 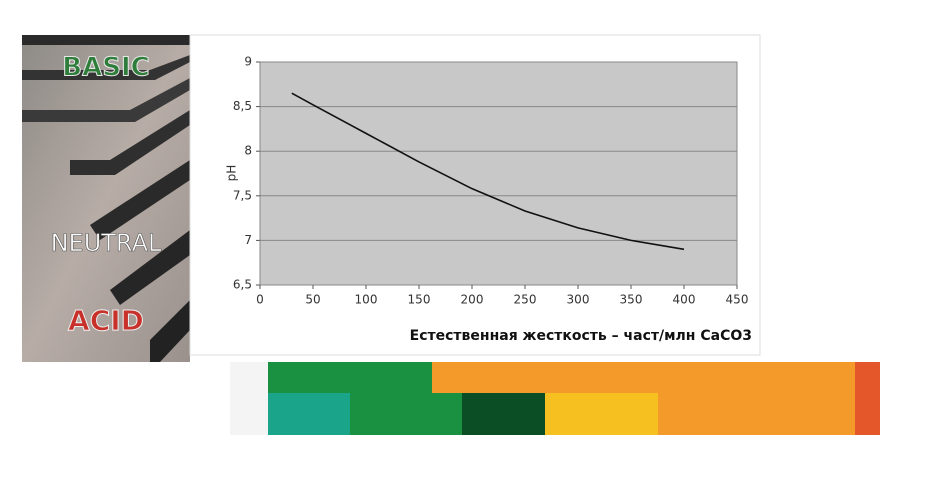 I want to click on x-tick-label: 0, so click(x=260, y=300).